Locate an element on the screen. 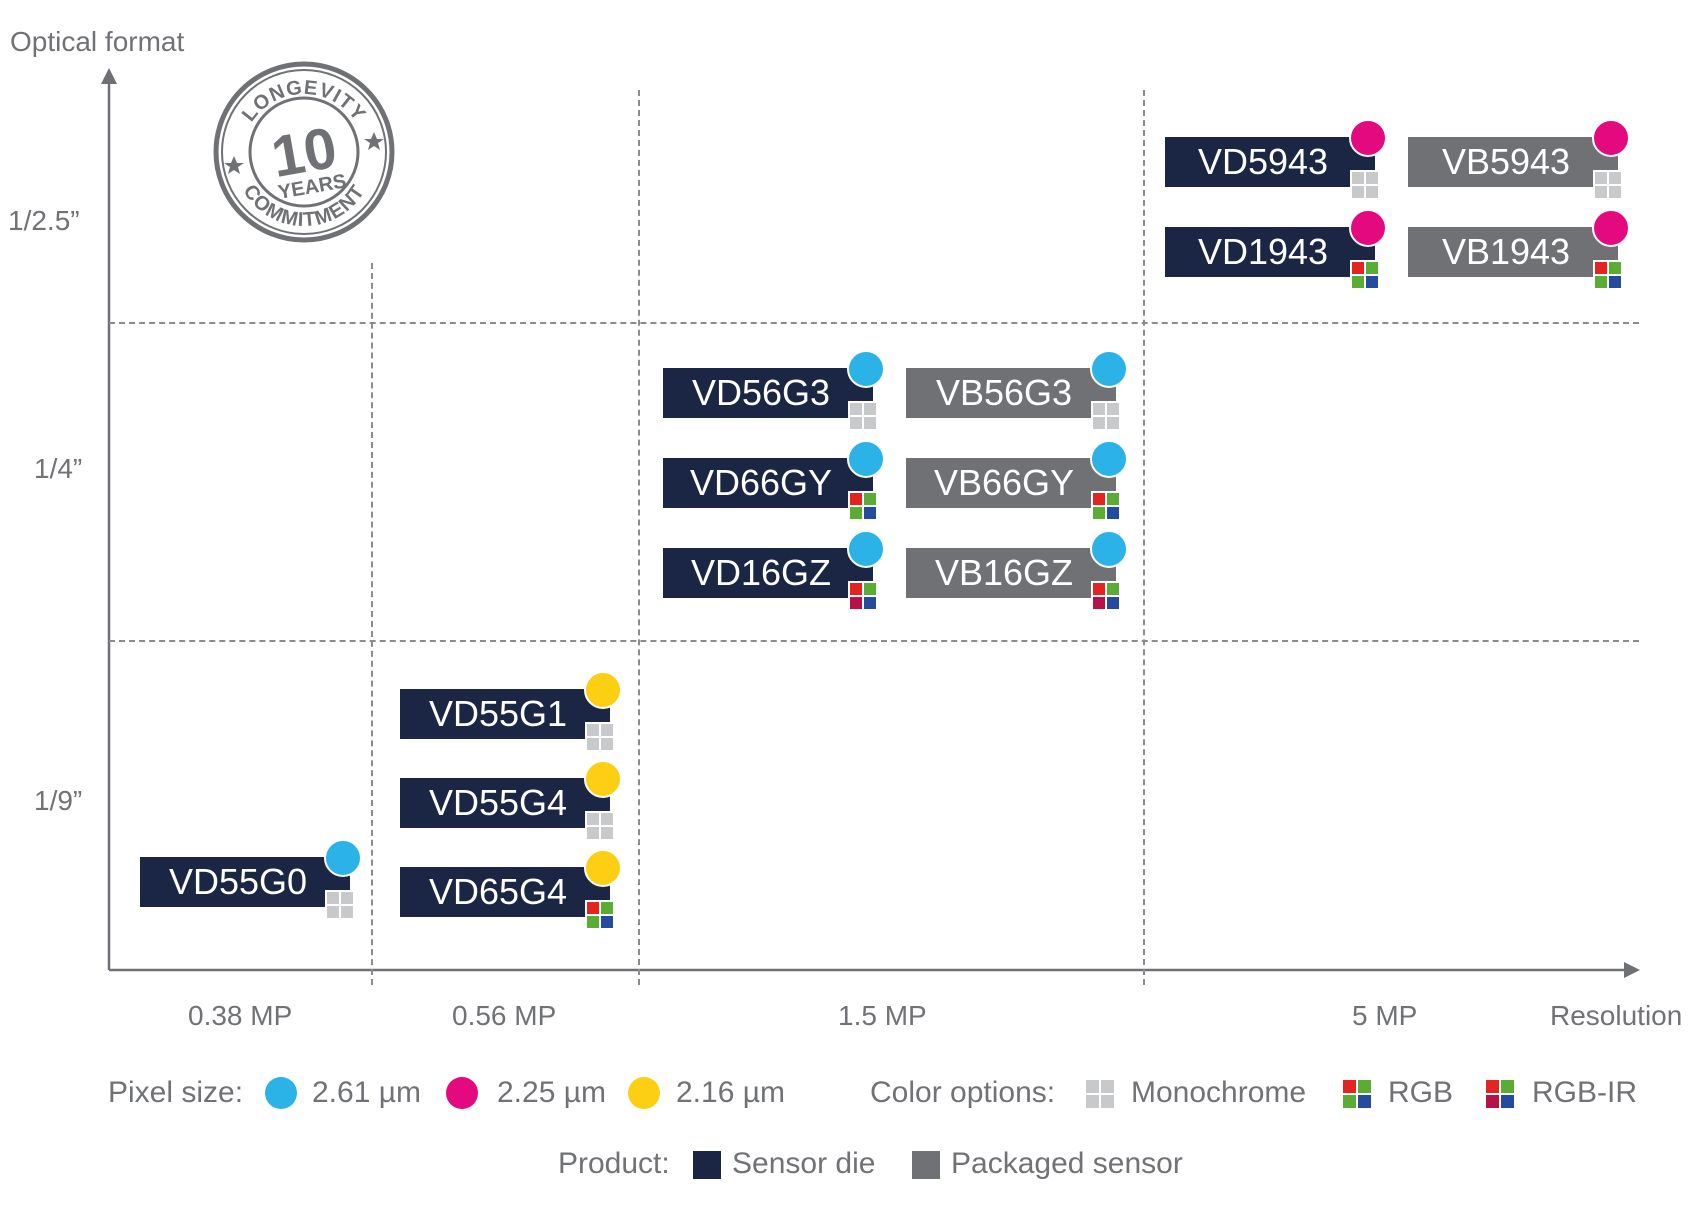 This screenshot has height=1206, width=1700. sensor-die-swatch is located at coordinates (707, 1165).